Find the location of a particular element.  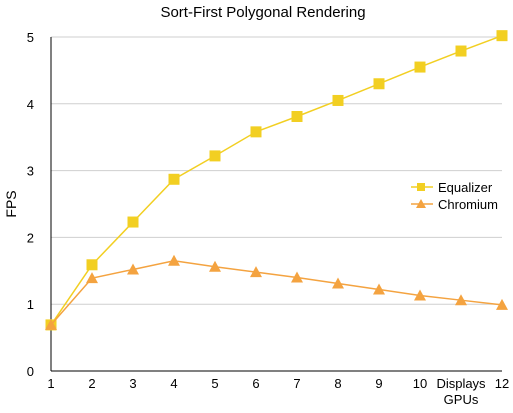

y-tick-label: 0 is located at coordinates (30, 371).